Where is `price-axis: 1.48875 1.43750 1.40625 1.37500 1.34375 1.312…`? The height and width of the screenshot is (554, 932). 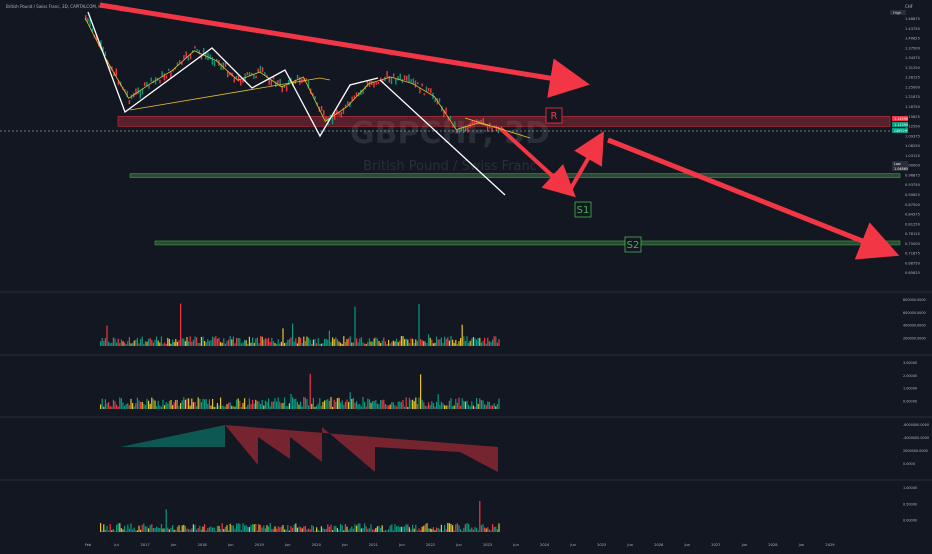 price-axis: 1.48875 1.43750 1.40625 1.37500 1.34375 1.312… is located at coordinates (906, 146).